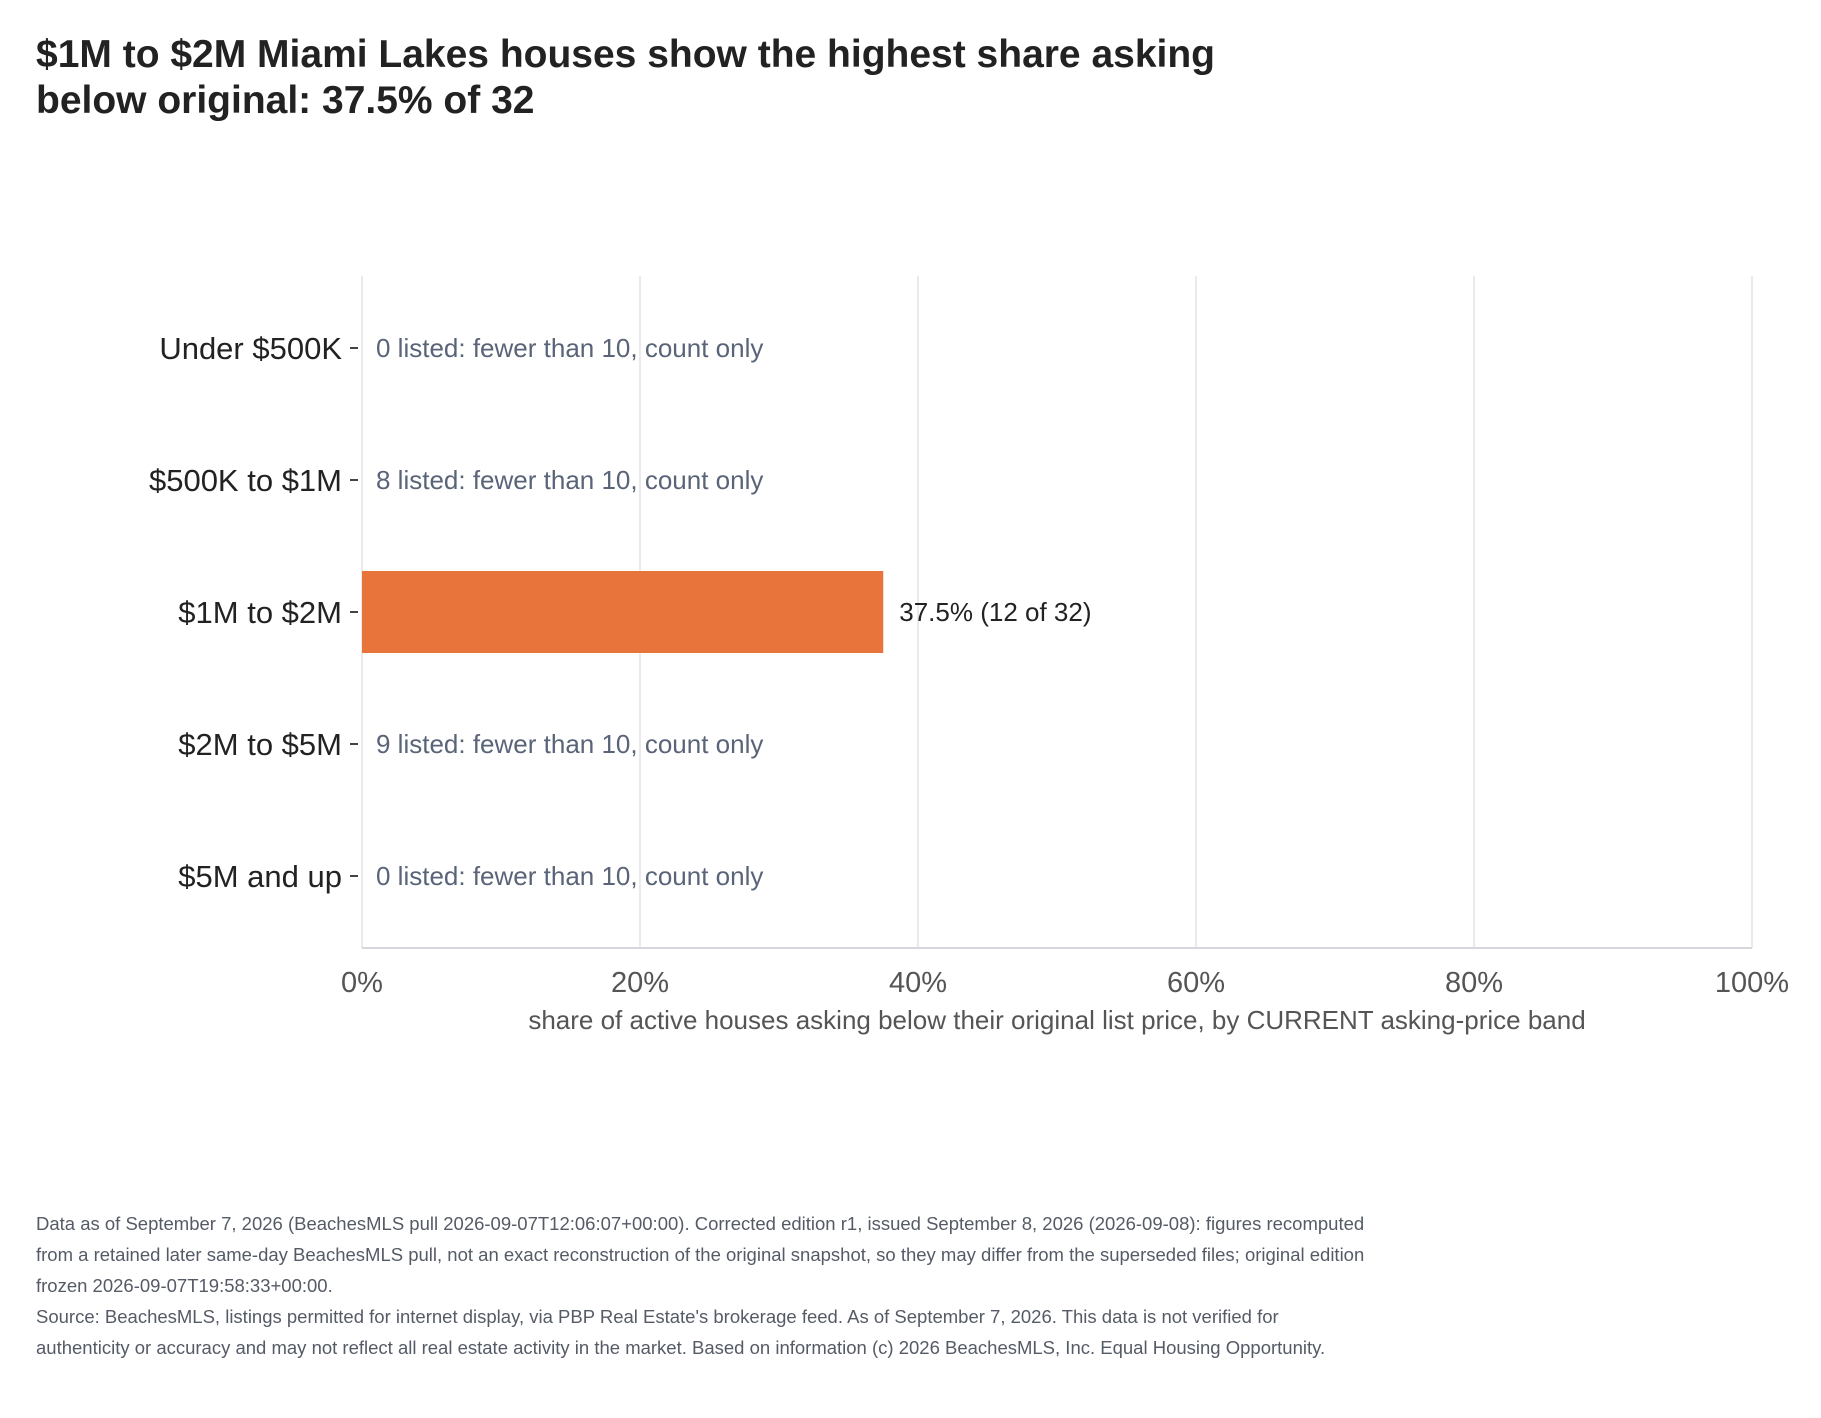 This screenshot has width=1821, height=1418. I want to click on count-only-label: 8 listed: fewer than 10, count only, so click(569, 480).